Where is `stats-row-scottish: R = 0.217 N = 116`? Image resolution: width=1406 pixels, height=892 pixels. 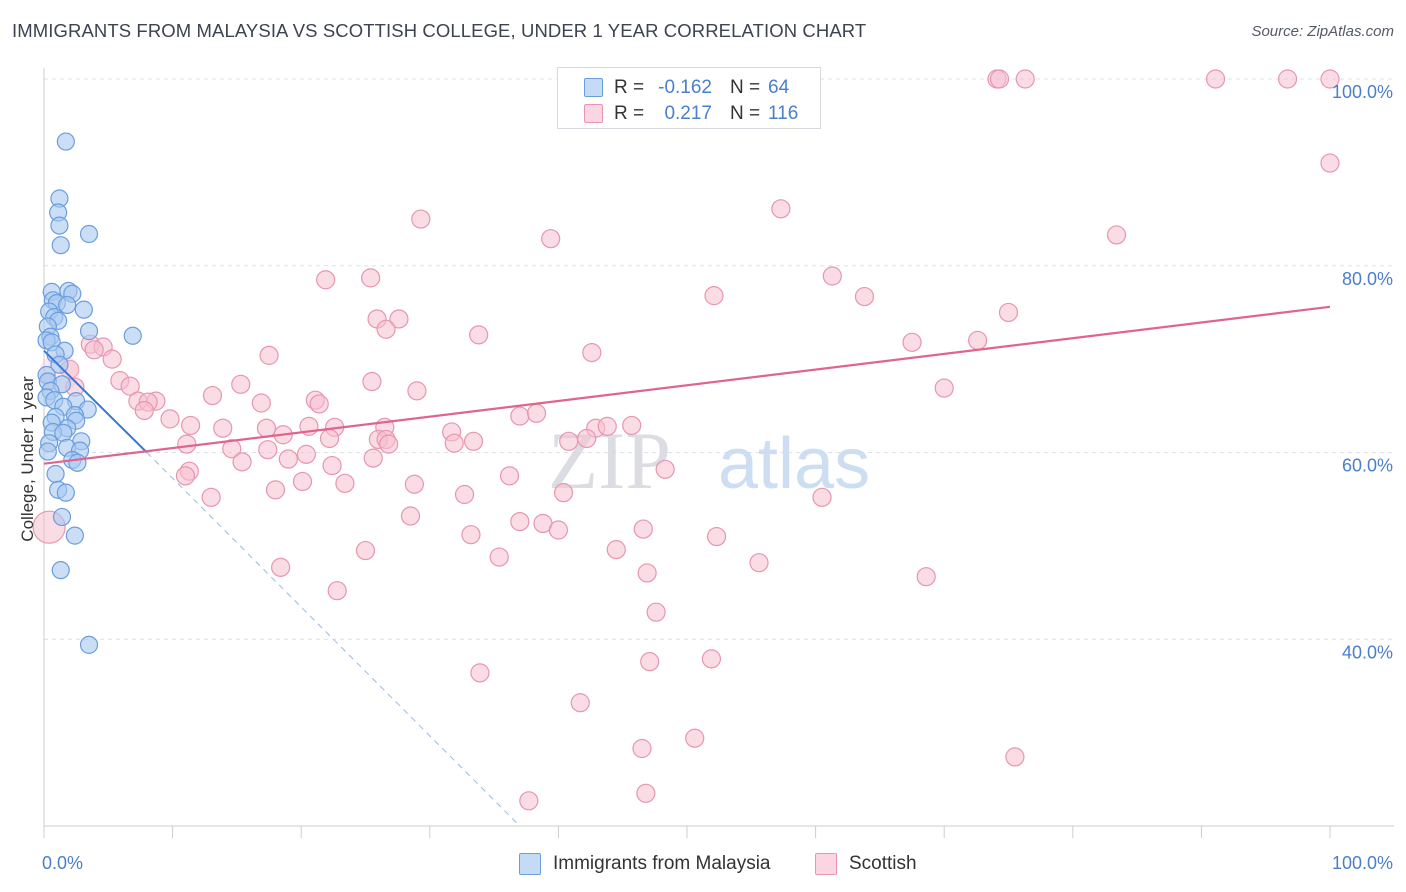 stats-row-scottish: R = 0.217 N = 116 is located at coordinates (689, 114).